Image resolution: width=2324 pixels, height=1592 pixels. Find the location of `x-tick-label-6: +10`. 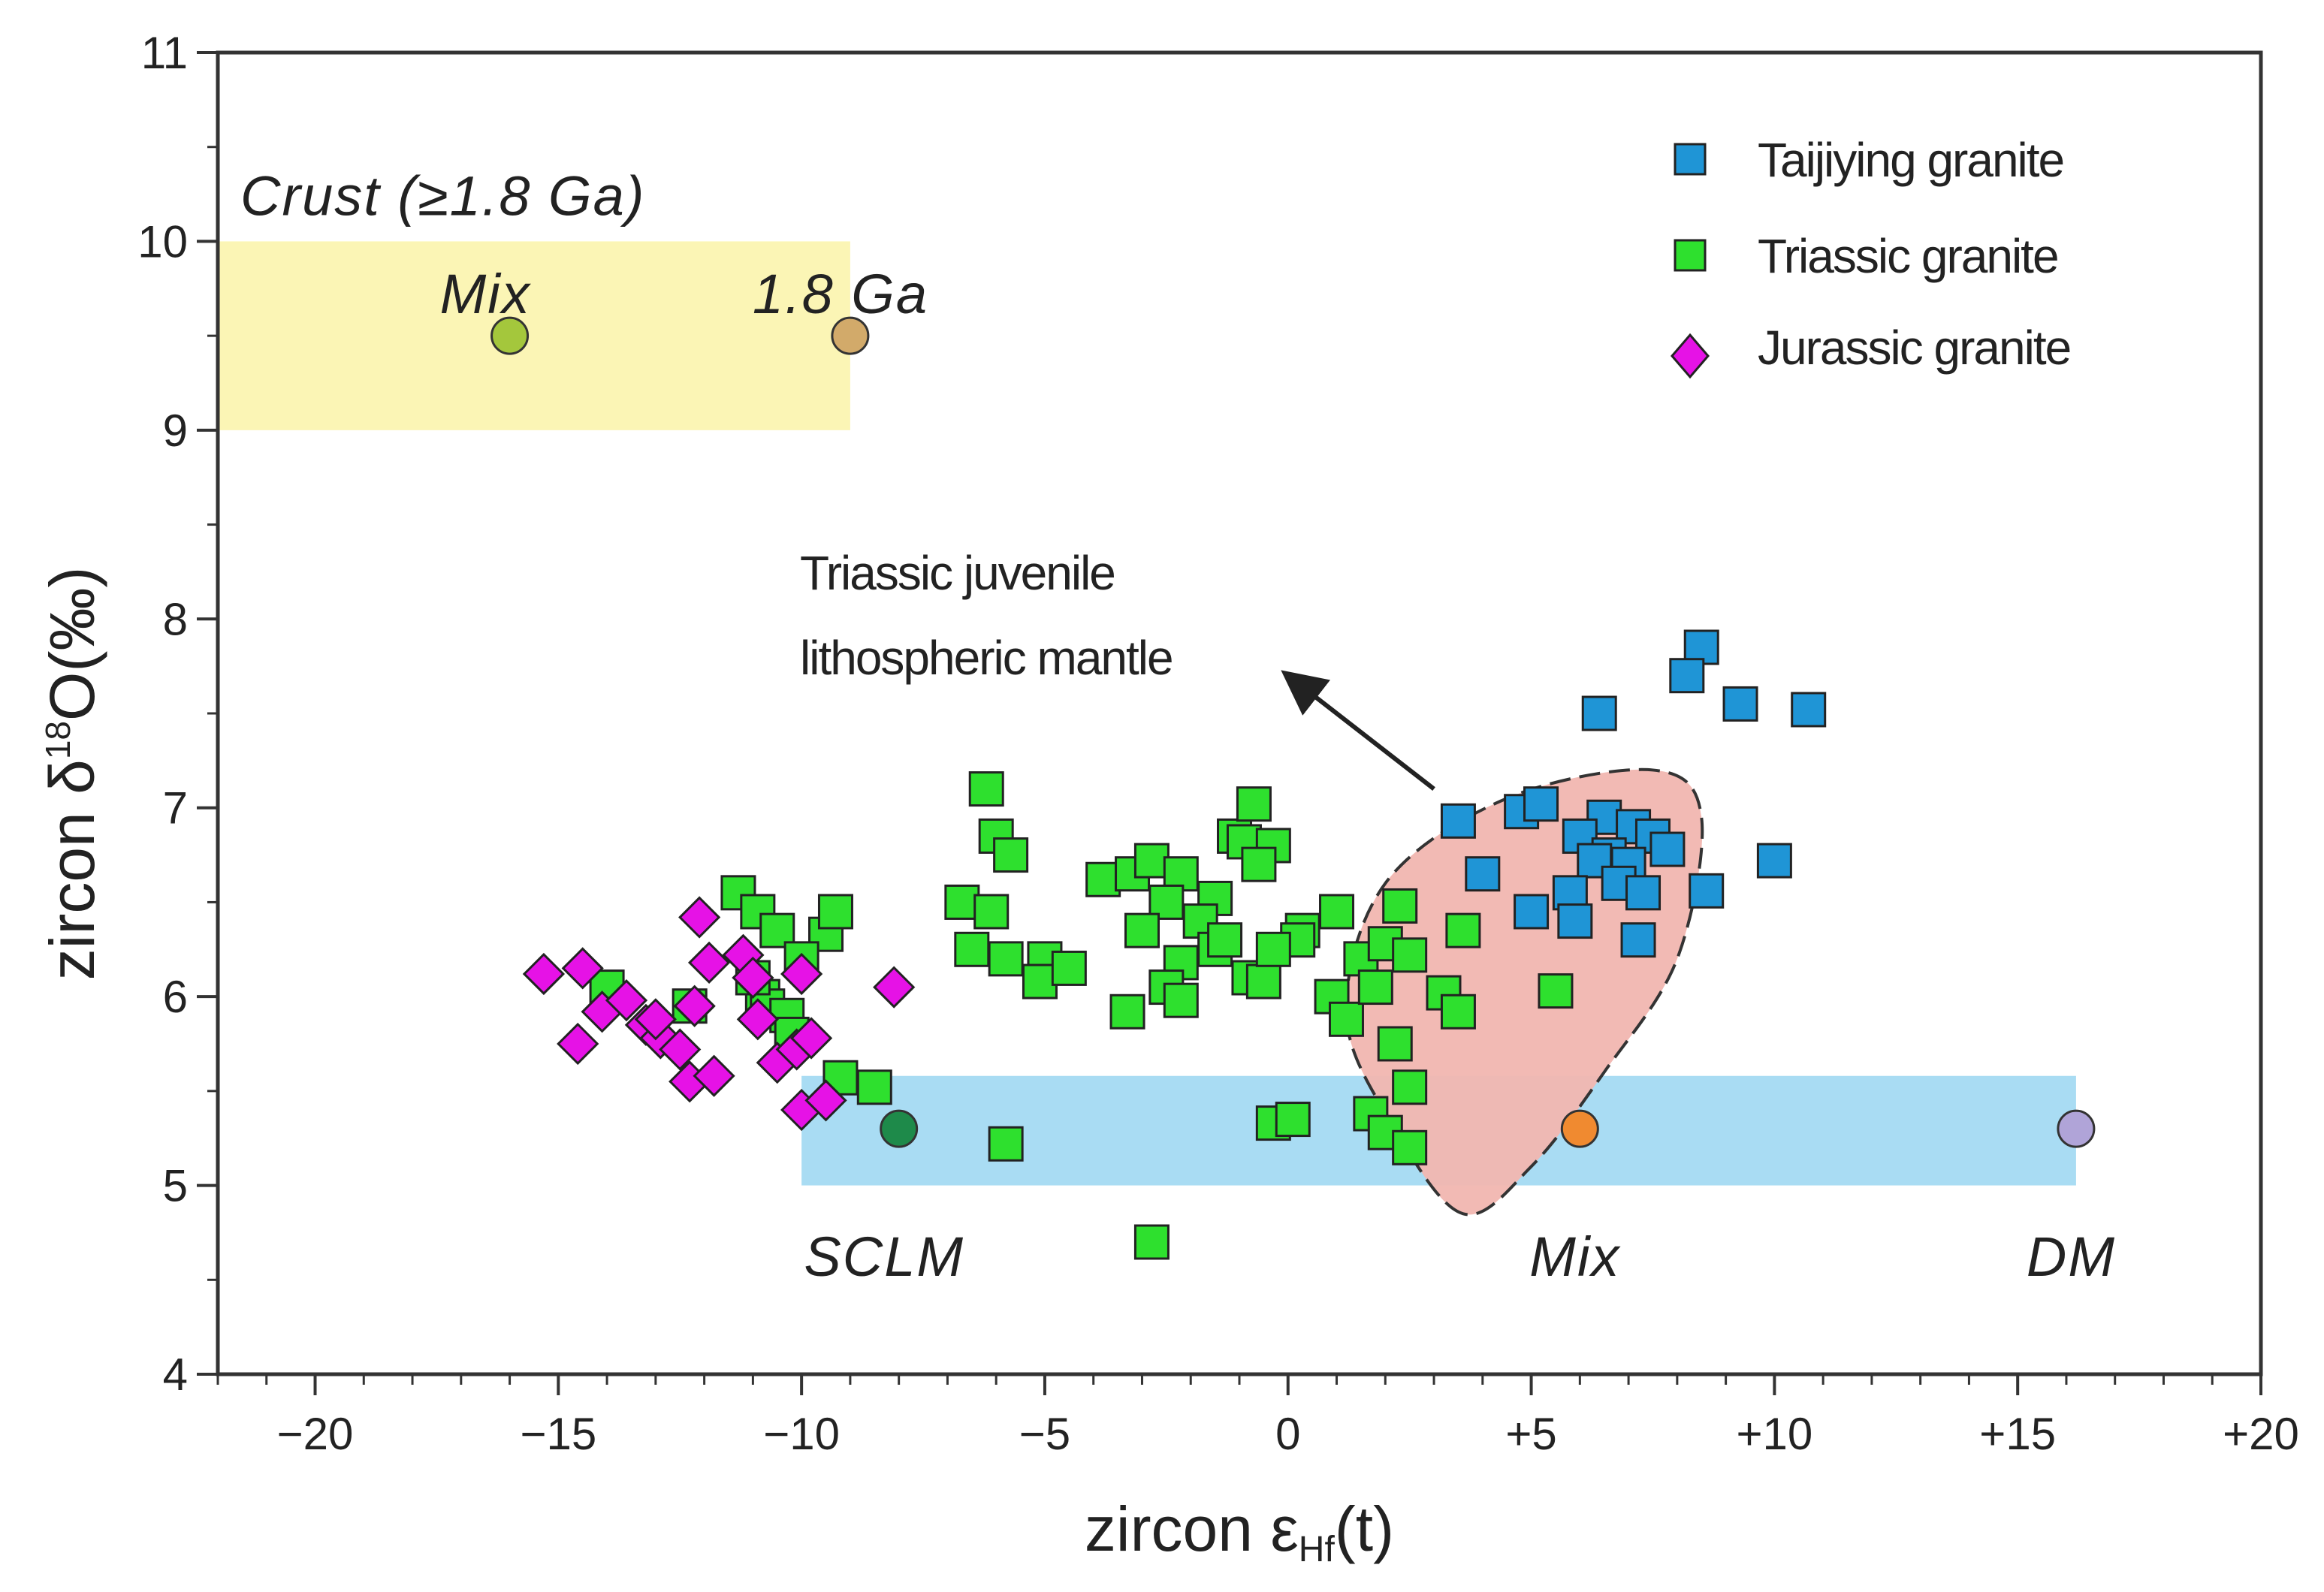

x-tick-label-6: +10 is located at coordinates (1774, 1434).